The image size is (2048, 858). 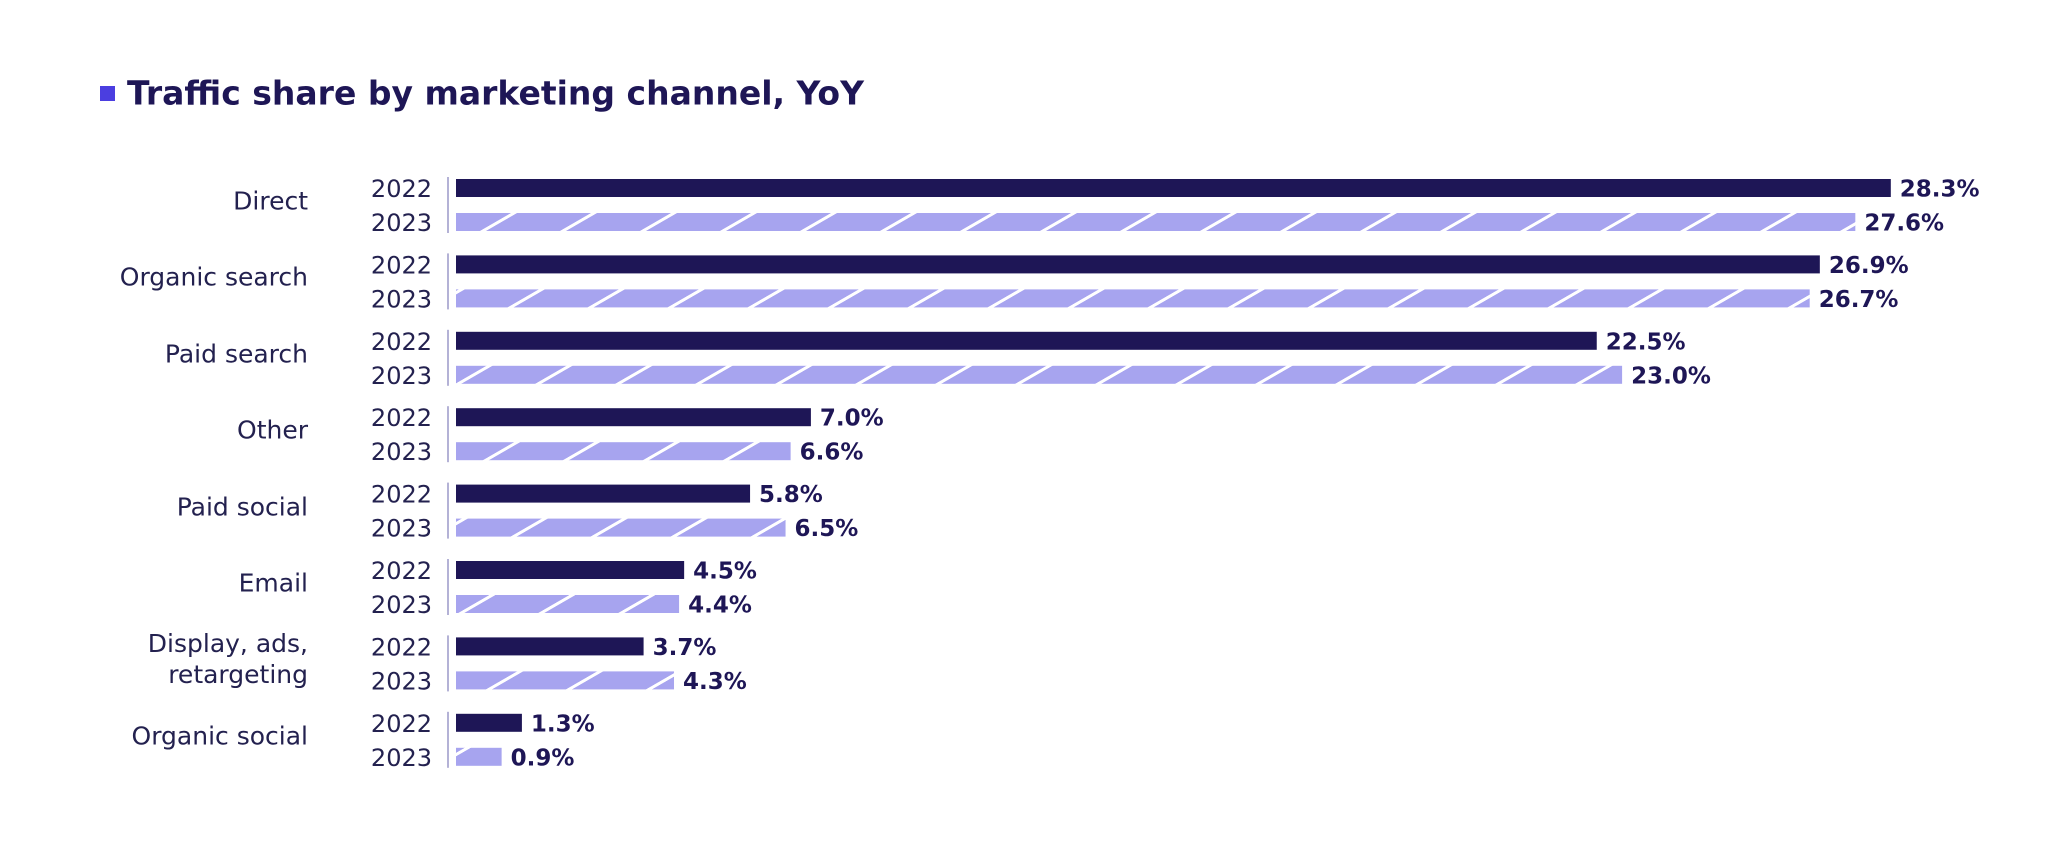 I want to click on value-label: 28.3%, so click(x=1940, y=190).